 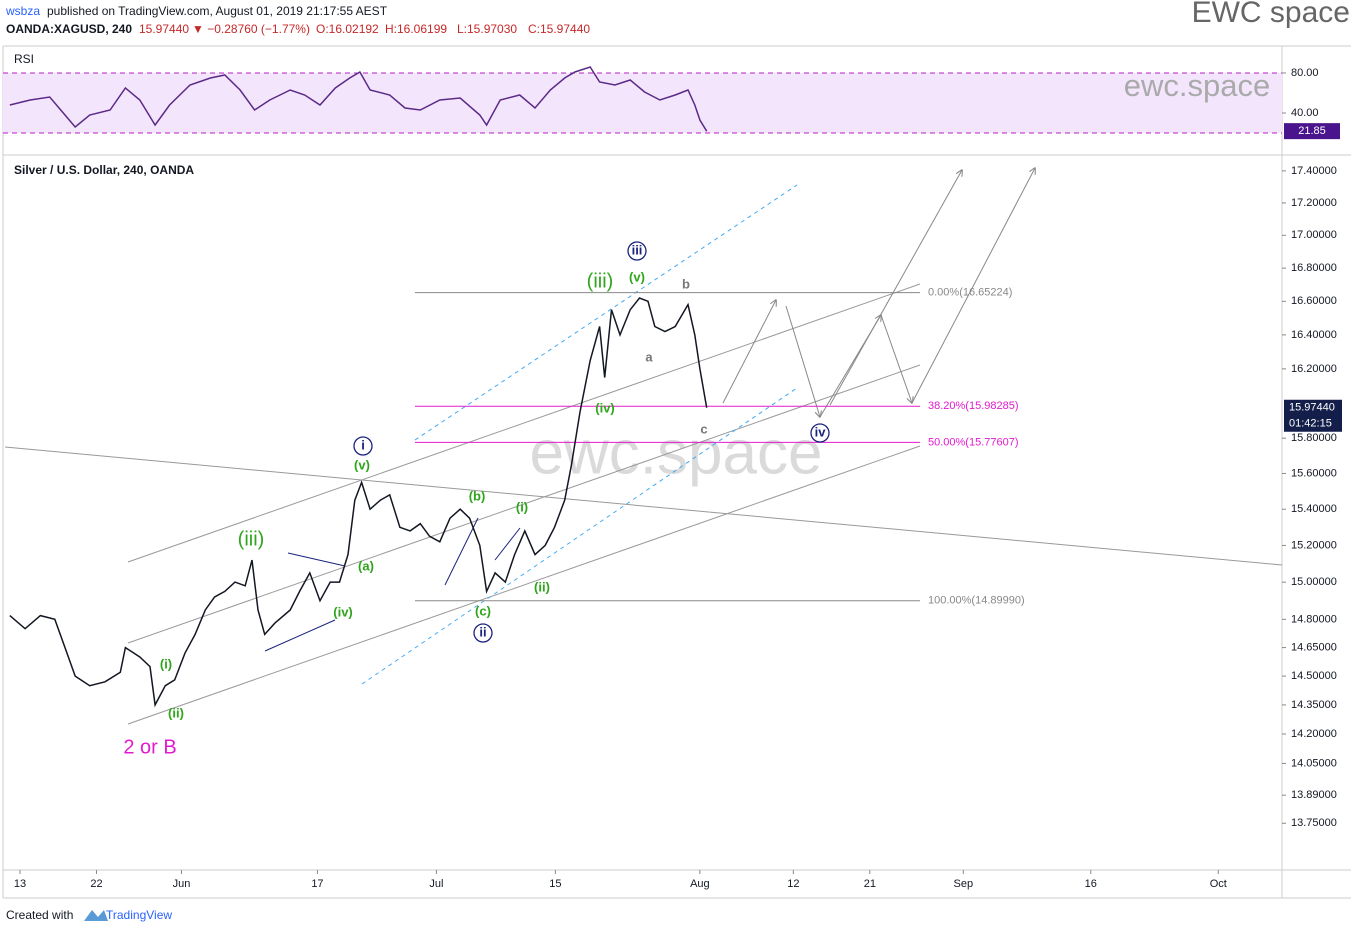 What do you see at coordinates (1218, 884) in the screenshot?
I see `x-tick-label: Oct` at bounding box center [1218, 884].